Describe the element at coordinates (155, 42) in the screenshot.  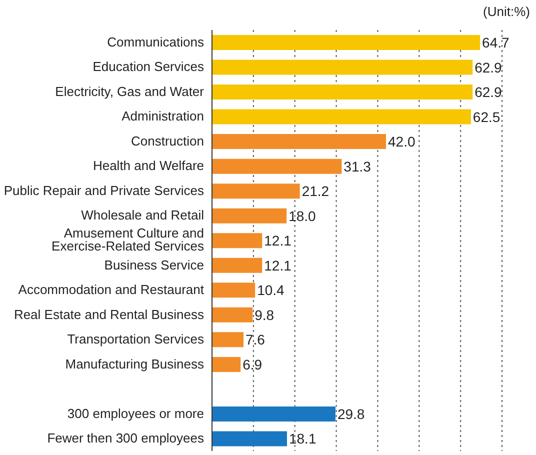
I see `y-tick-label: Communications` at that location.